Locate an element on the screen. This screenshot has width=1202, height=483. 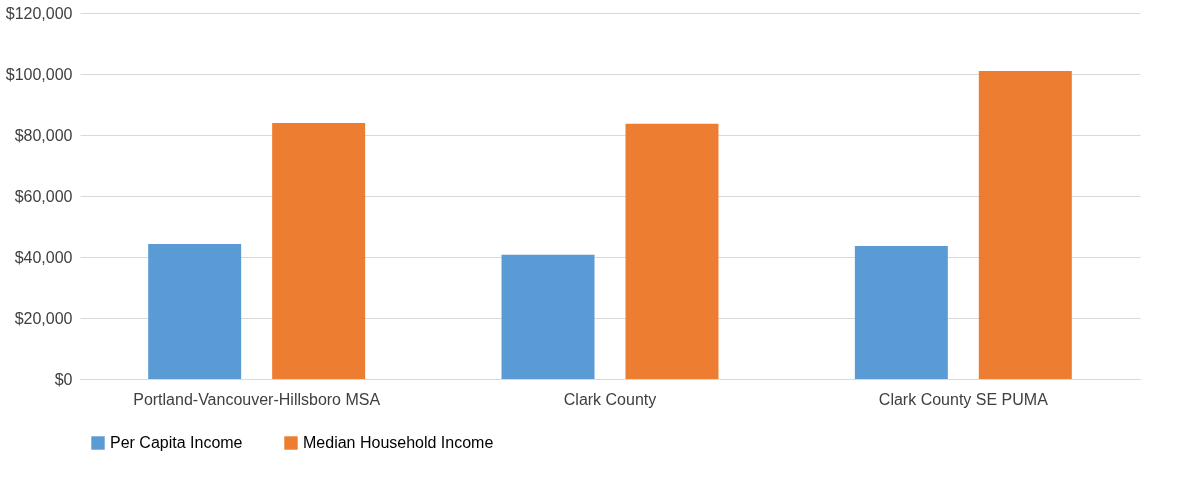
y-tick-label: $60,000 is located at coordinates (43, 196).